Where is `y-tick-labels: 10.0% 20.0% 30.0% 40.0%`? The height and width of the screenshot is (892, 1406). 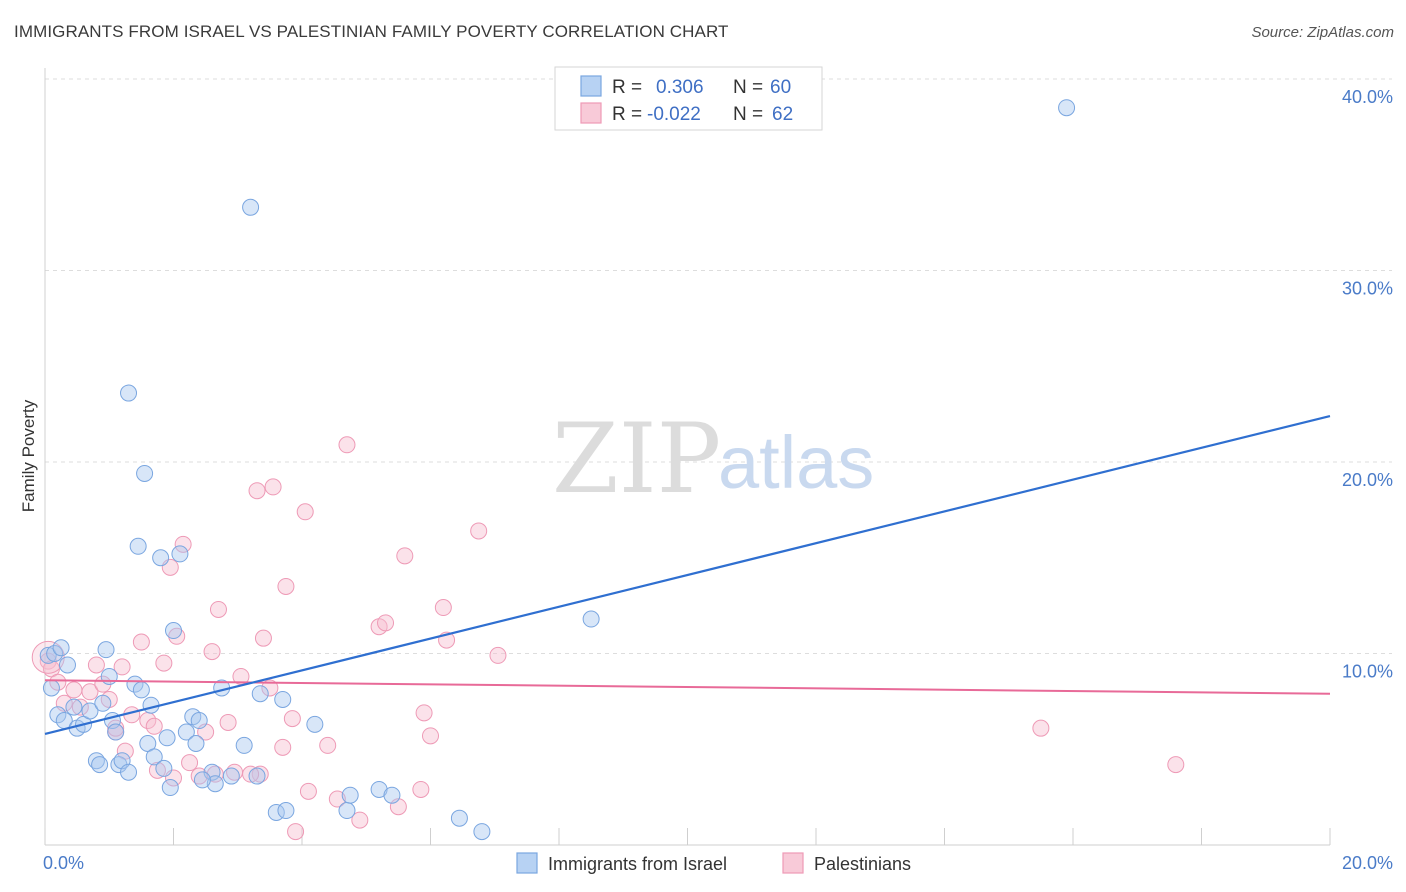
y-tick-labels: 10.0% 20.0% 30.0% 40.0% is located at coordinates (1367, 384).